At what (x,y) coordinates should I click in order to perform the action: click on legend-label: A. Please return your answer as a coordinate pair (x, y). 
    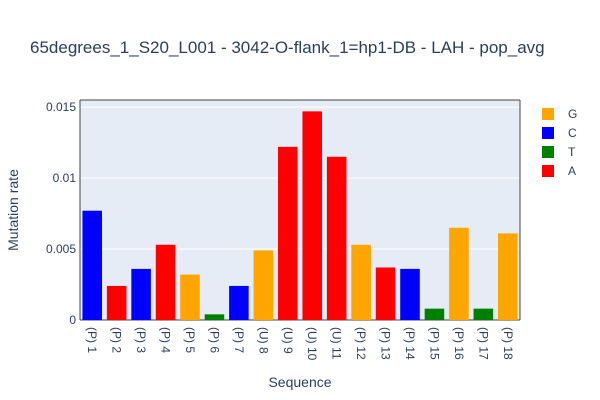
    Looking at the image, I should click on (572, 171).